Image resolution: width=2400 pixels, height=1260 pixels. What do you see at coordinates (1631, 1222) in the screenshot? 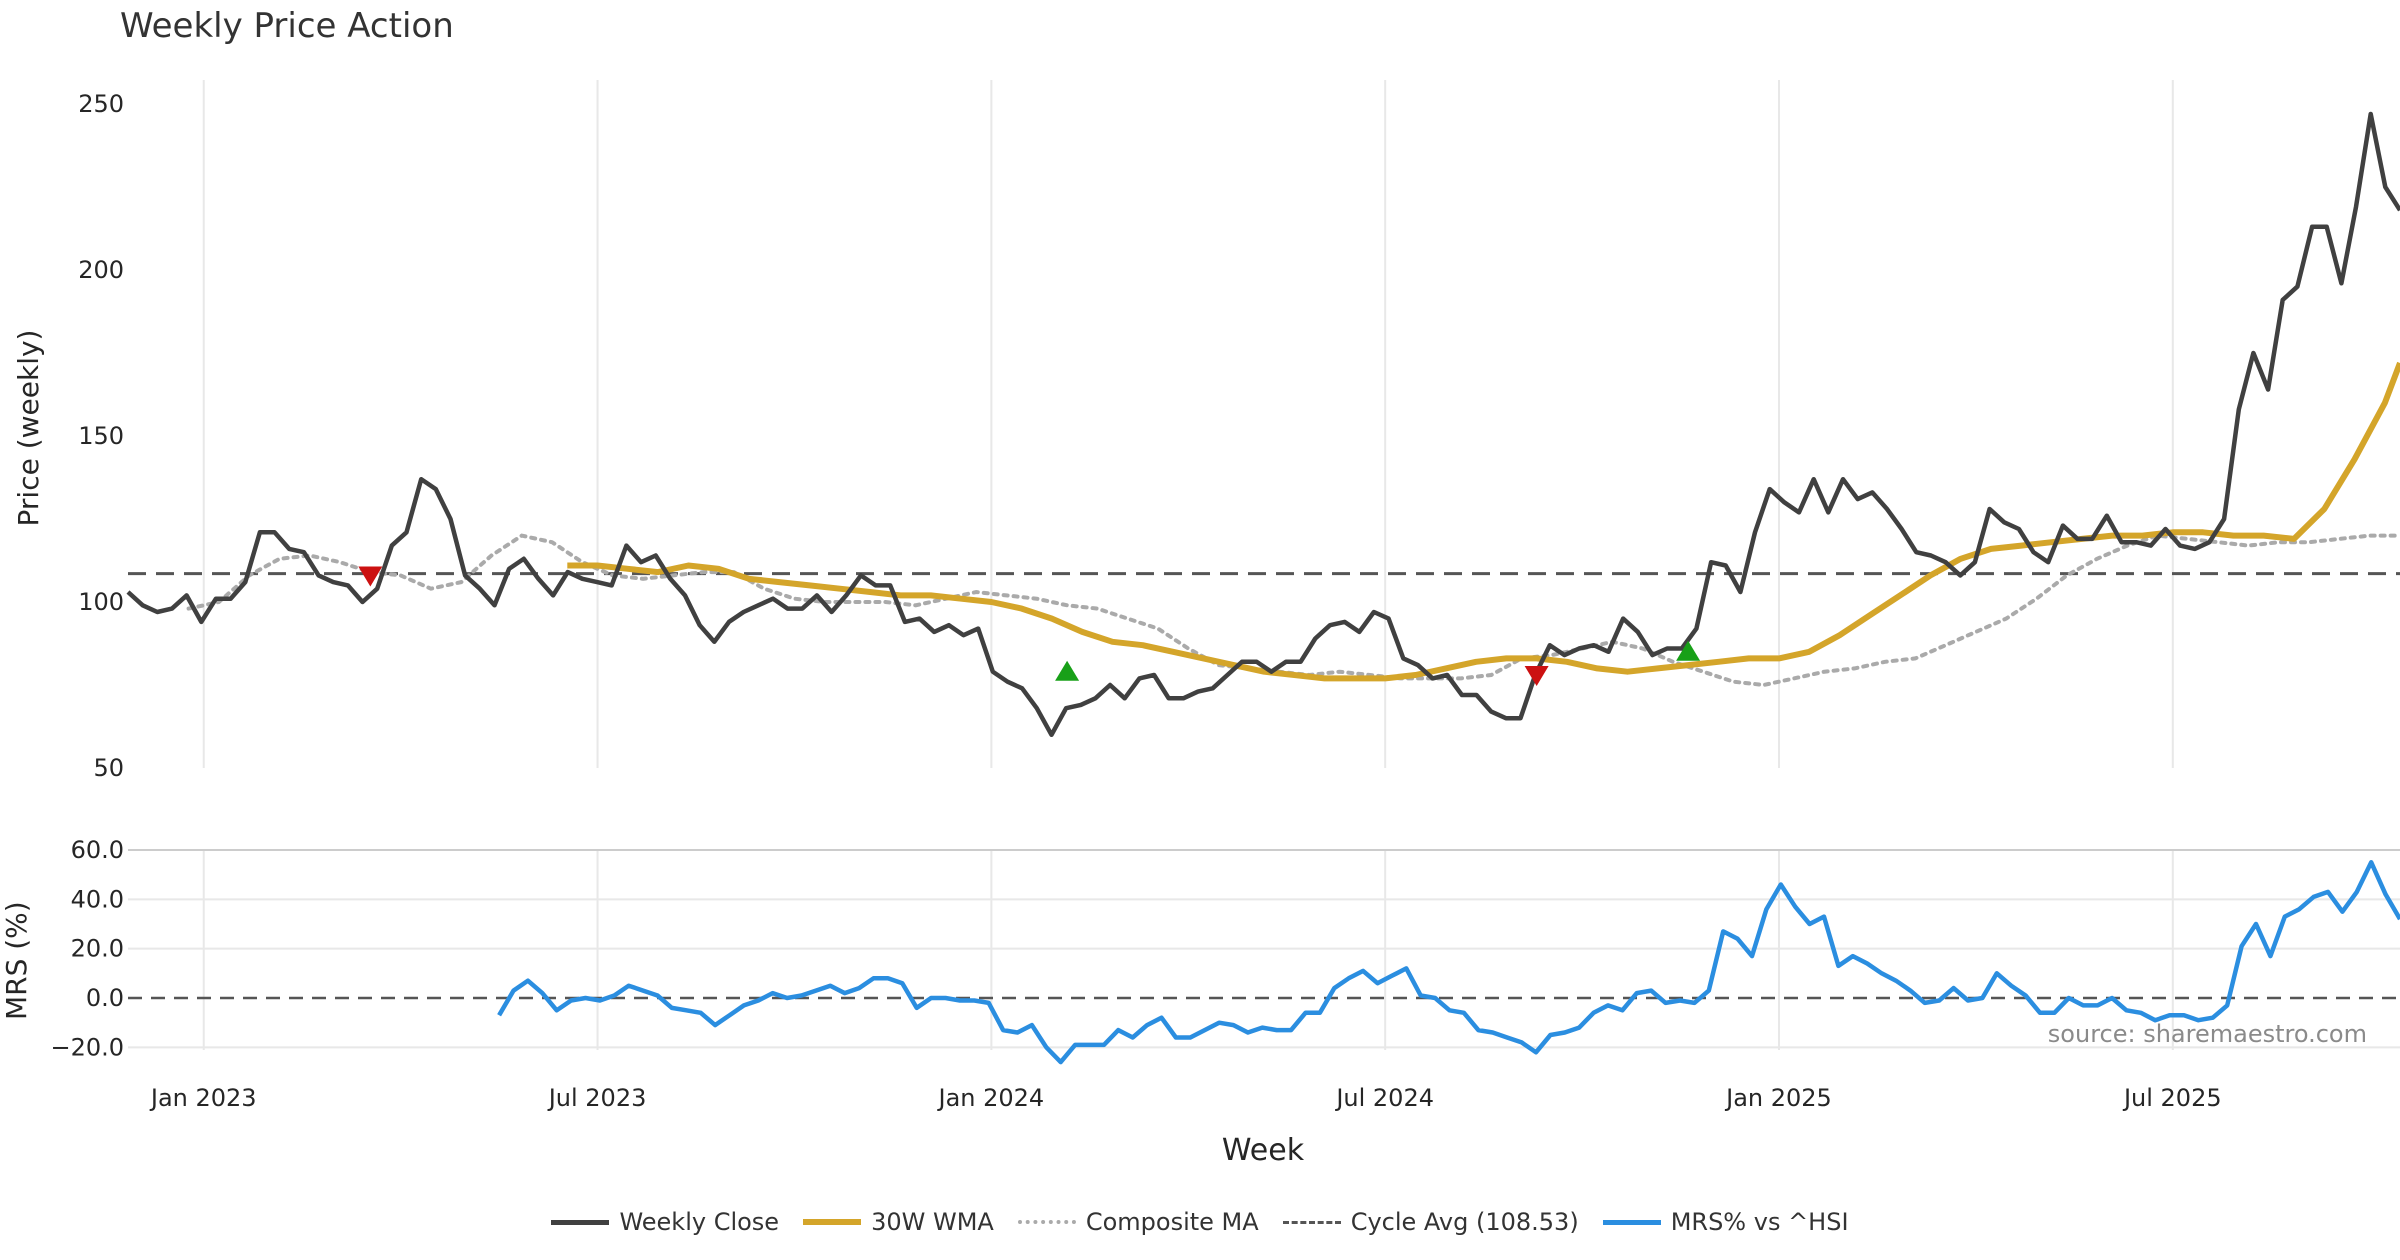
I see `legend-swatch-mrs` at bounding box center [1631, 1222].